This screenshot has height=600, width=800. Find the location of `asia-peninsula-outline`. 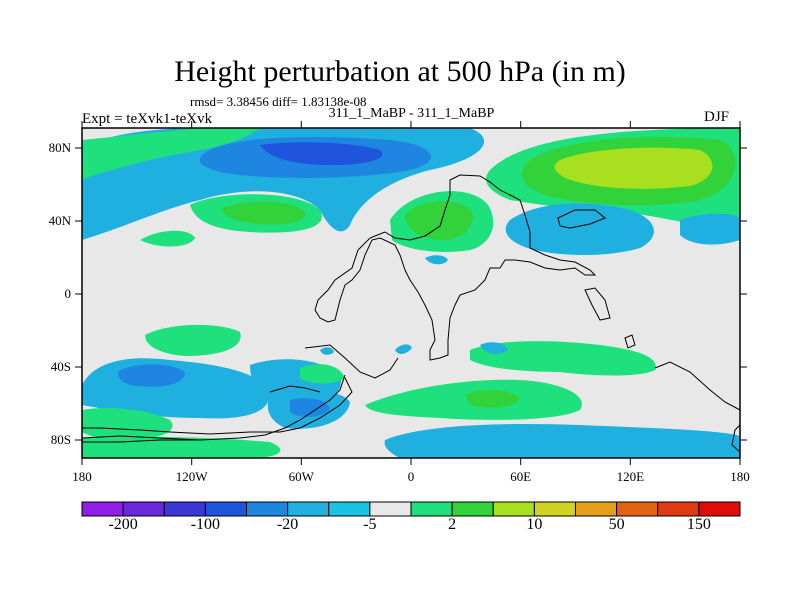

asia-peninsula-outline is located at coordinates (581, 219).